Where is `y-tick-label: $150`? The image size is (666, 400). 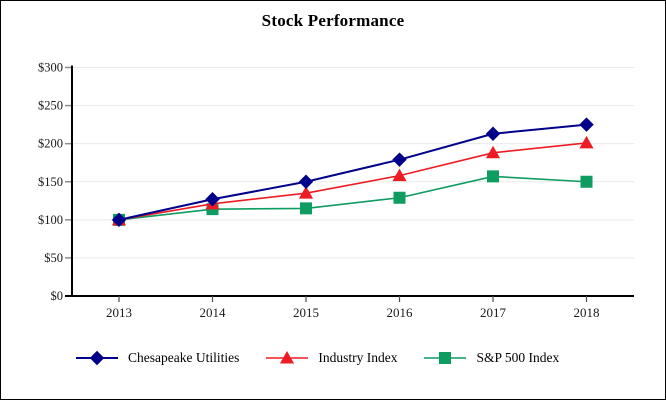
y-tick-label: $150 is located at coordinates (50, 182).